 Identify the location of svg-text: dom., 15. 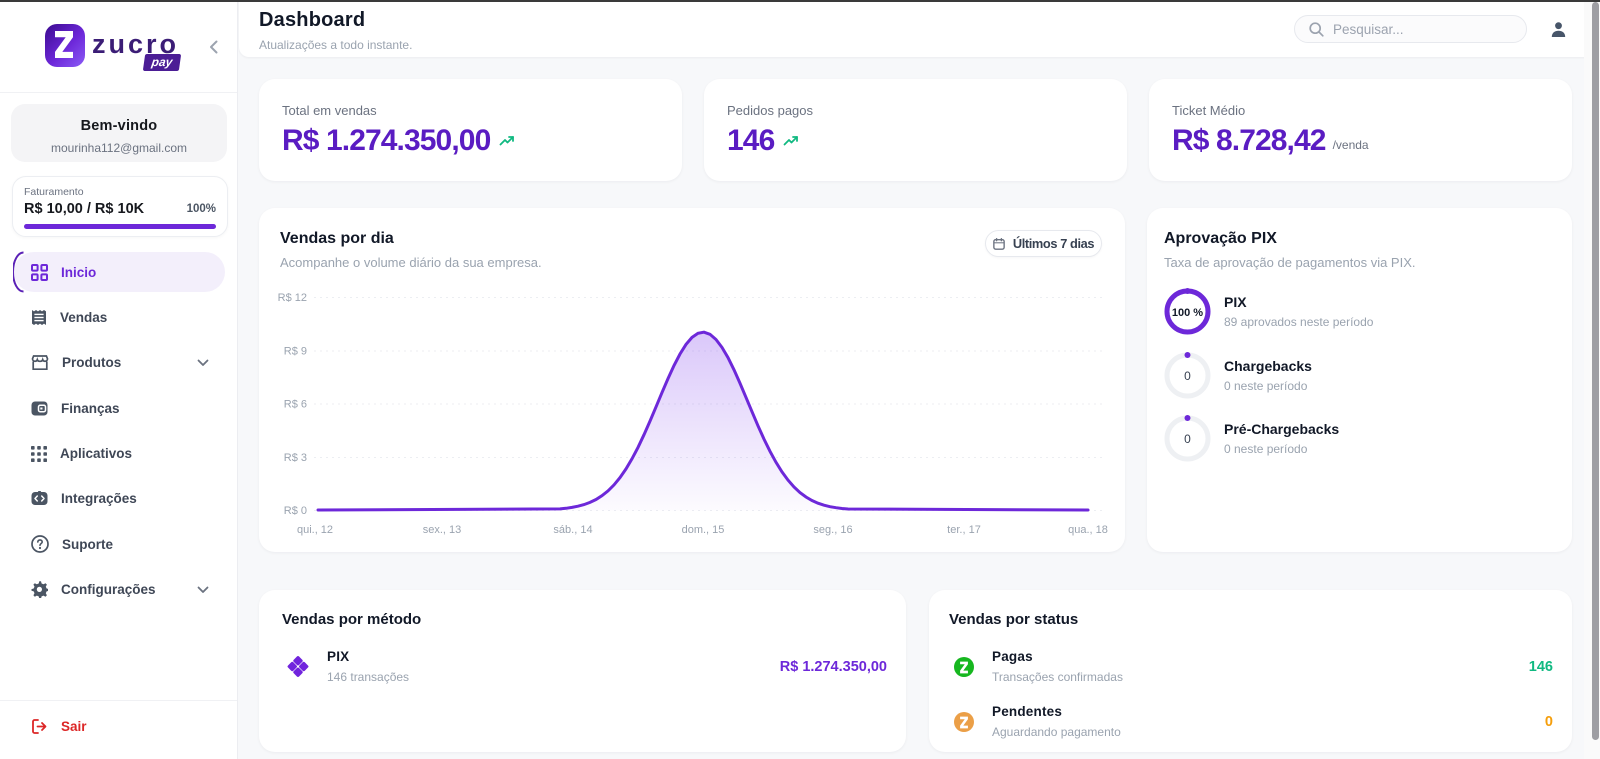
(703, 530).